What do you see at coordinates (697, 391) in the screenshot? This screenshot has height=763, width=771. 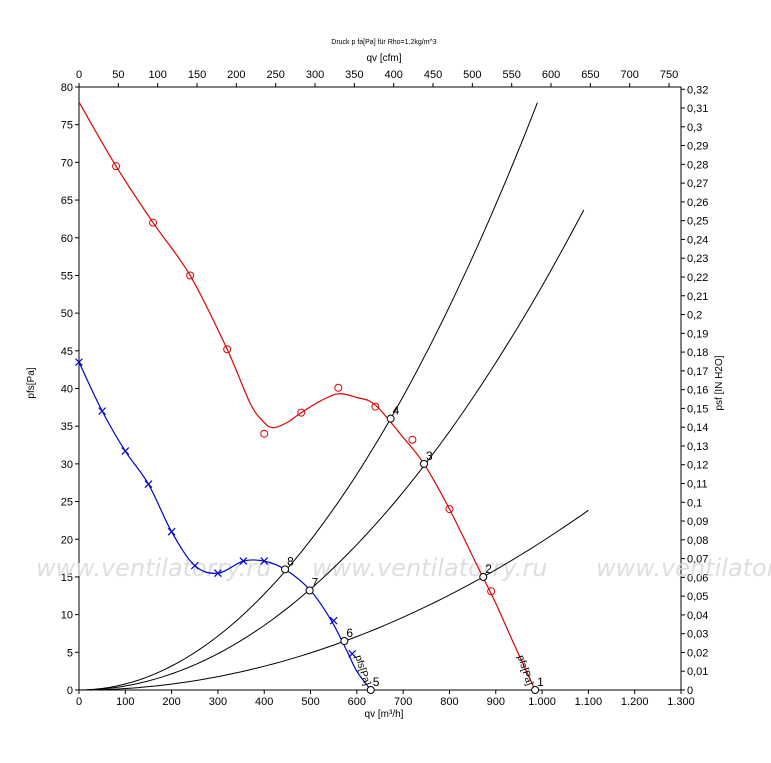 I see `y2-tick-label: 0,16` at bounding box center [697, 391].